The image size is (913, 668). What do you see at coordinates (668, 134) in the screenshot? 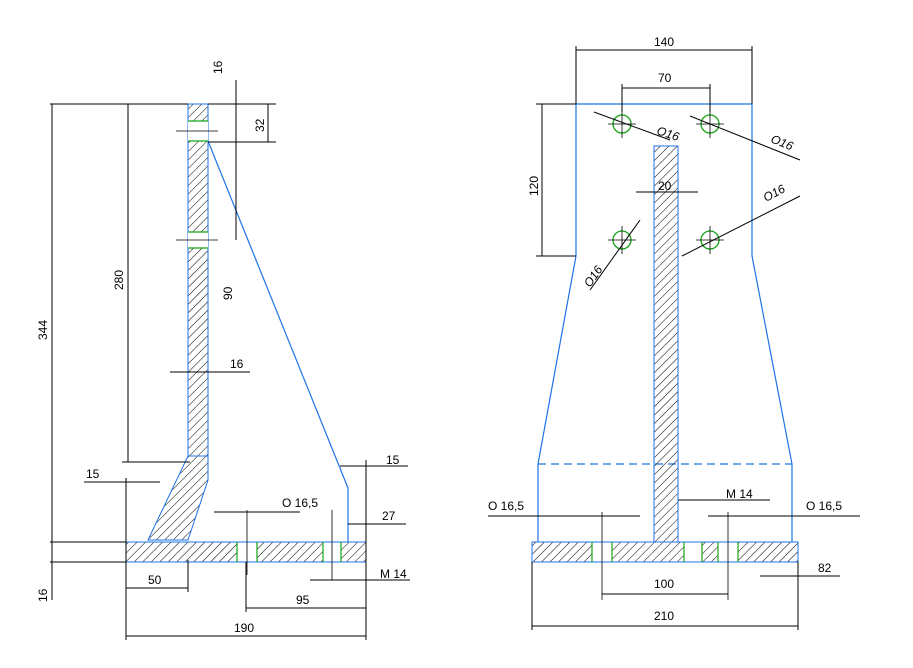
I see `dim-front-hole-top-left: O16` at bounding box center [668, 134].